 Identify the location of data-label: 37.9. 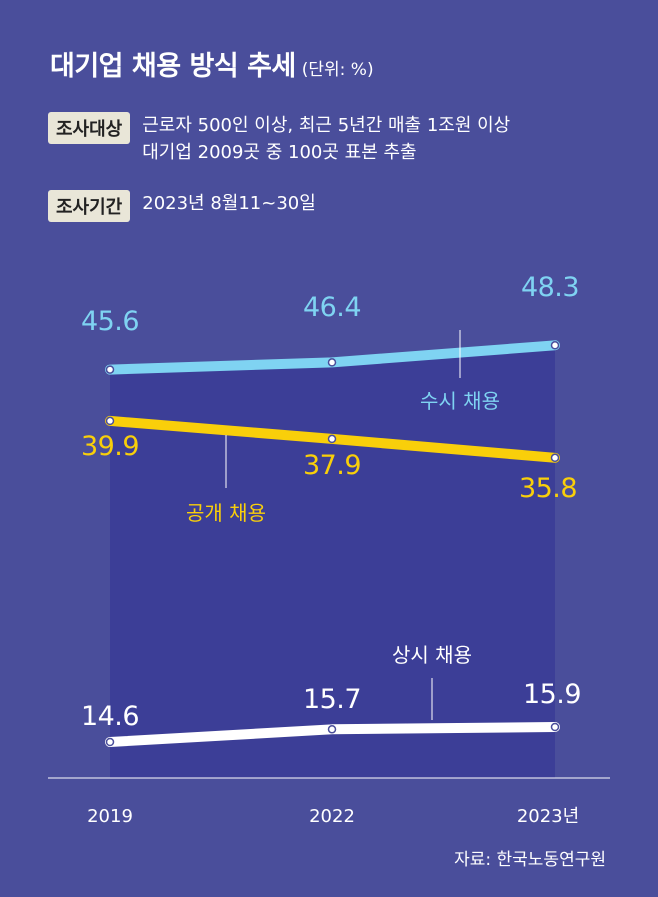
(332, 465).